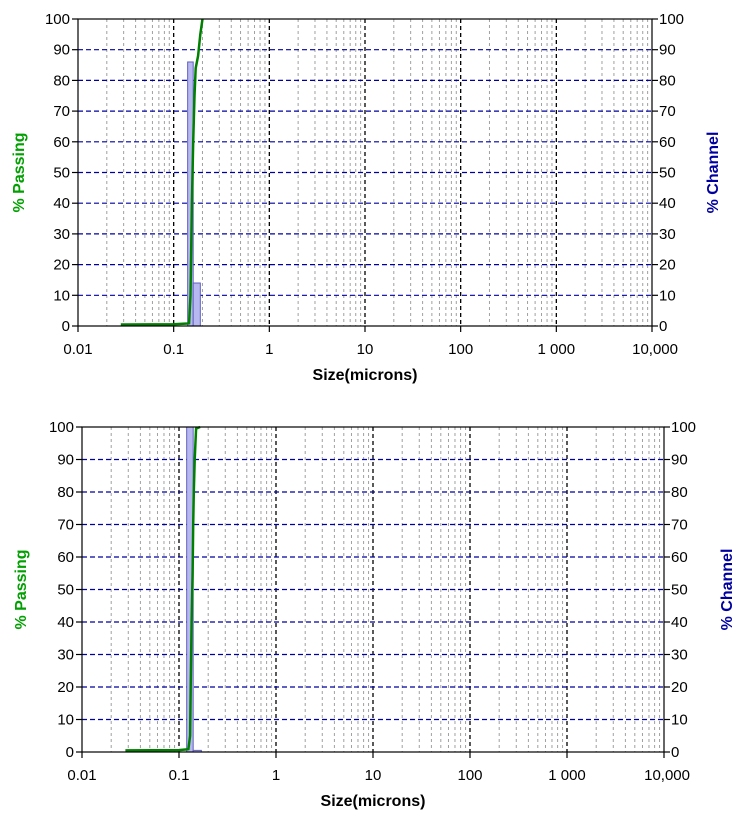  Describe the element at coordinates (196, 304) in the screenshot. I see `channel-bar` at that location.